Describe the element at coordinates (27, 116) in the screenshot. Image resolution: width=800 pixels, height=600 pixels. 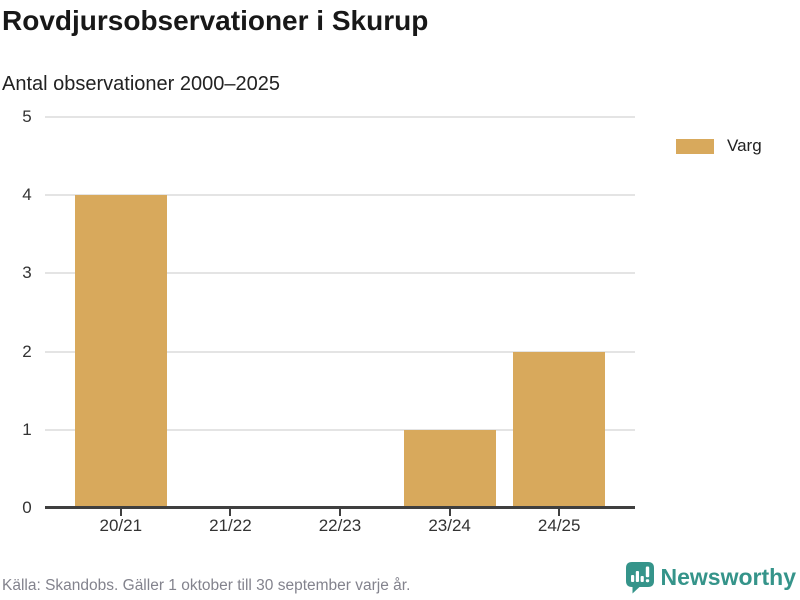
I see `y-axis-tick-label: 5` at that location.